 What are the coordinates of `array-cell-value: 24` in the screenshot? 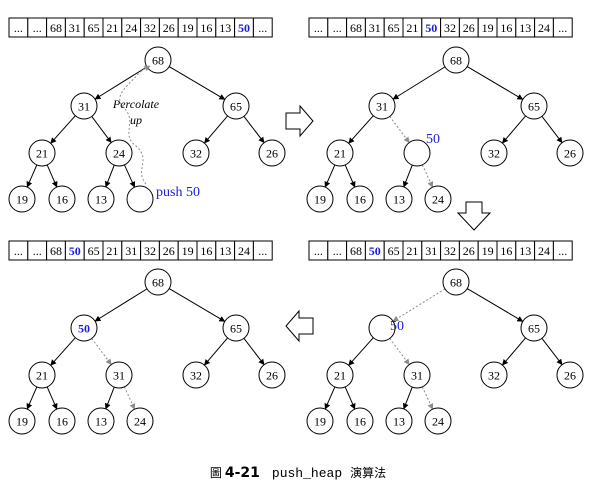 It's located at (544, 28).